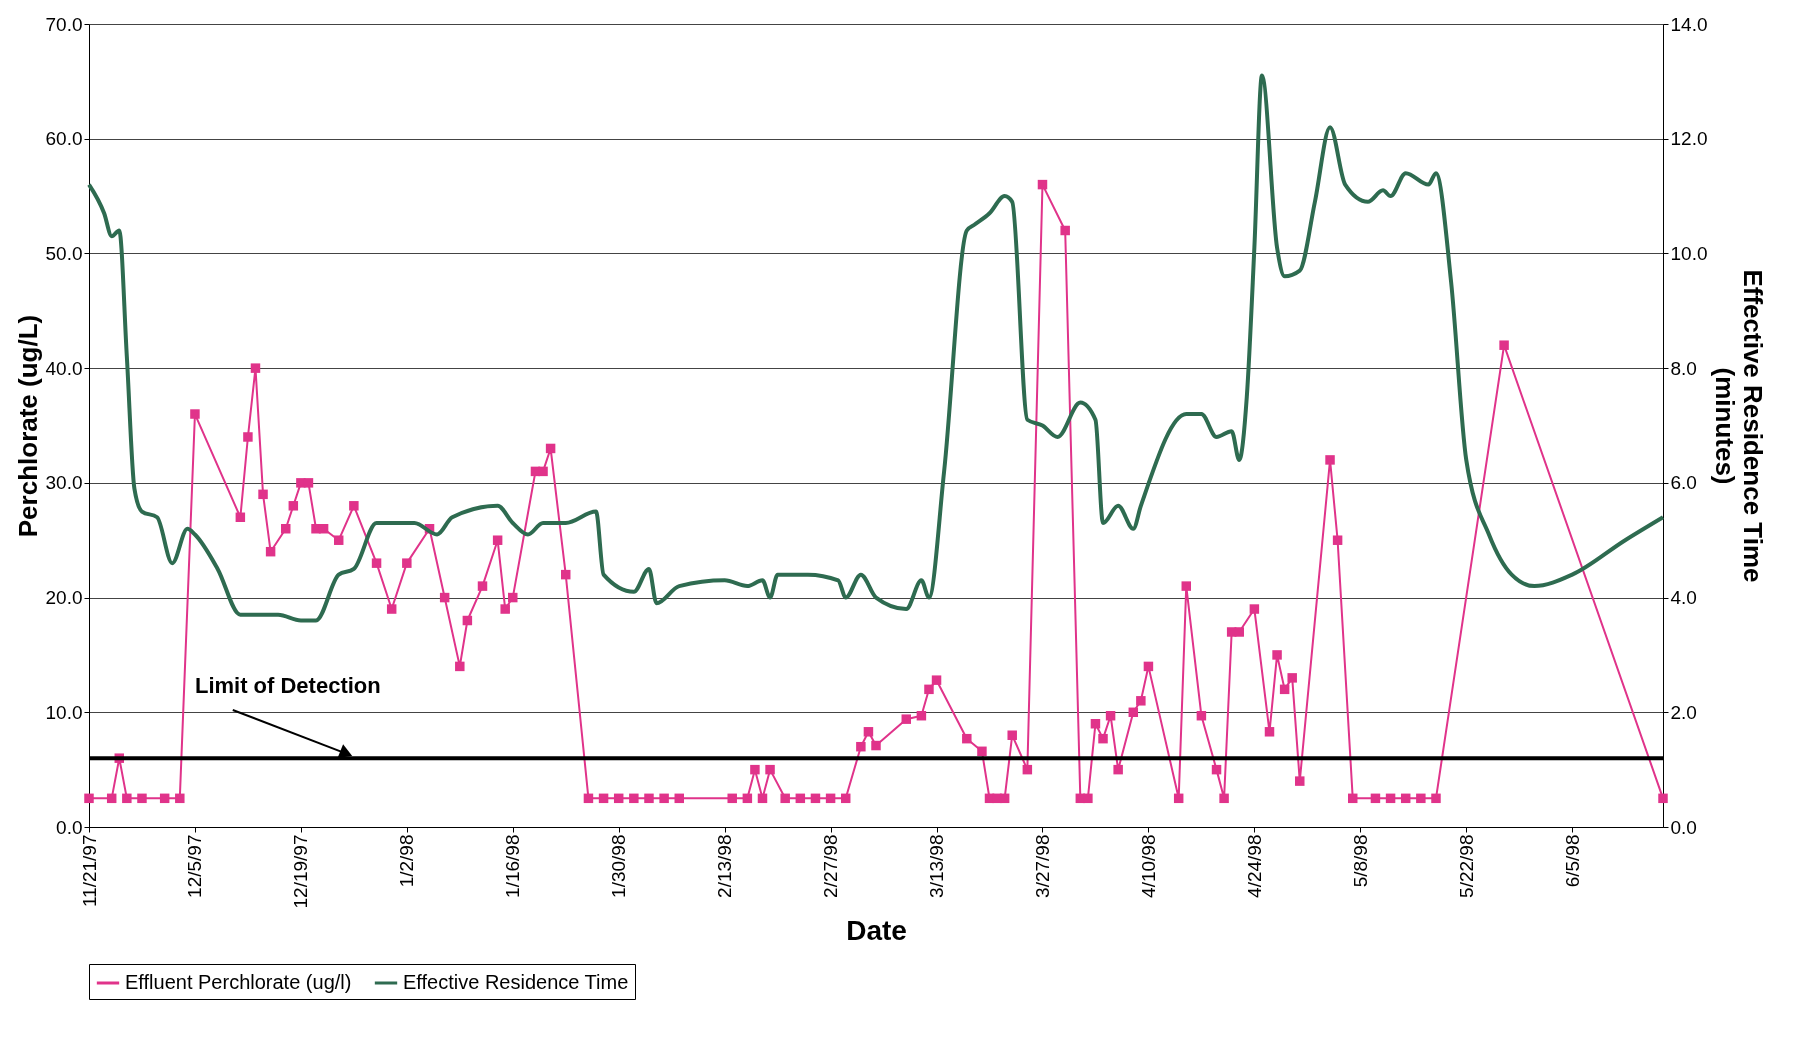 The width and height of the screenshot is (1808, 1038). What do you see at coordinates (64, 253) in the screenshot?
I see `y-tick-label: 50.0` at bounding box center [64, 253].